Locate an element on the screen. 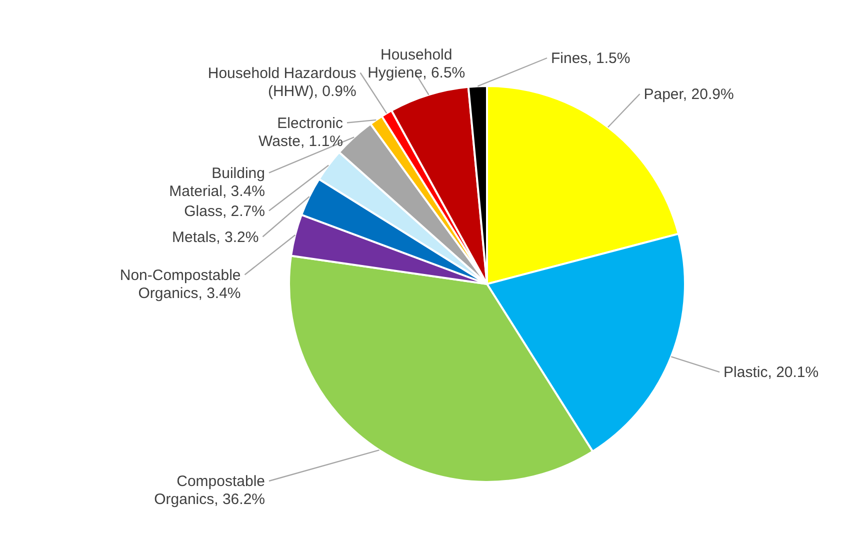  slice-label: Compostable Organics, 36.2% is located at coordinates (209, 490).